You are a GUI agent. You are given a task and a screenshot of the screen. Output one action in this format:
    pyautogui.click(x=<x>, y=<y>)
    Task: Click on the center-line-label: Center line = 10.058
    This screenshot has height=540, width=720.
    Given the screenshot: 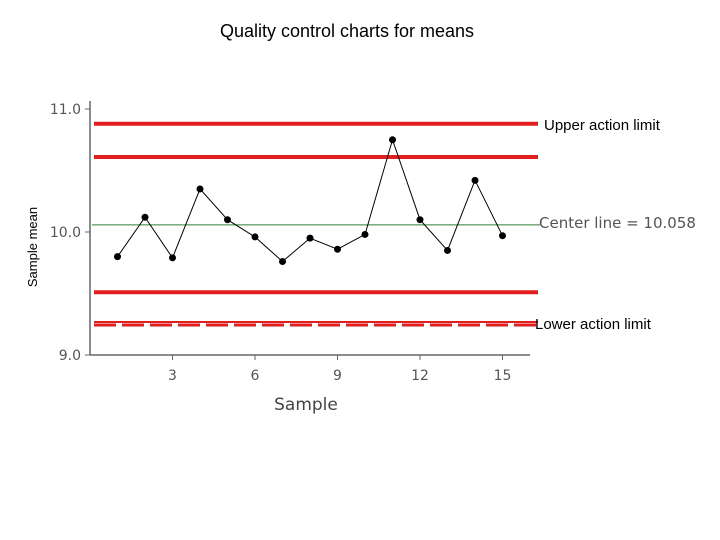 What is the action you would take?
    pyautogui.click(x=617, y=223)
    